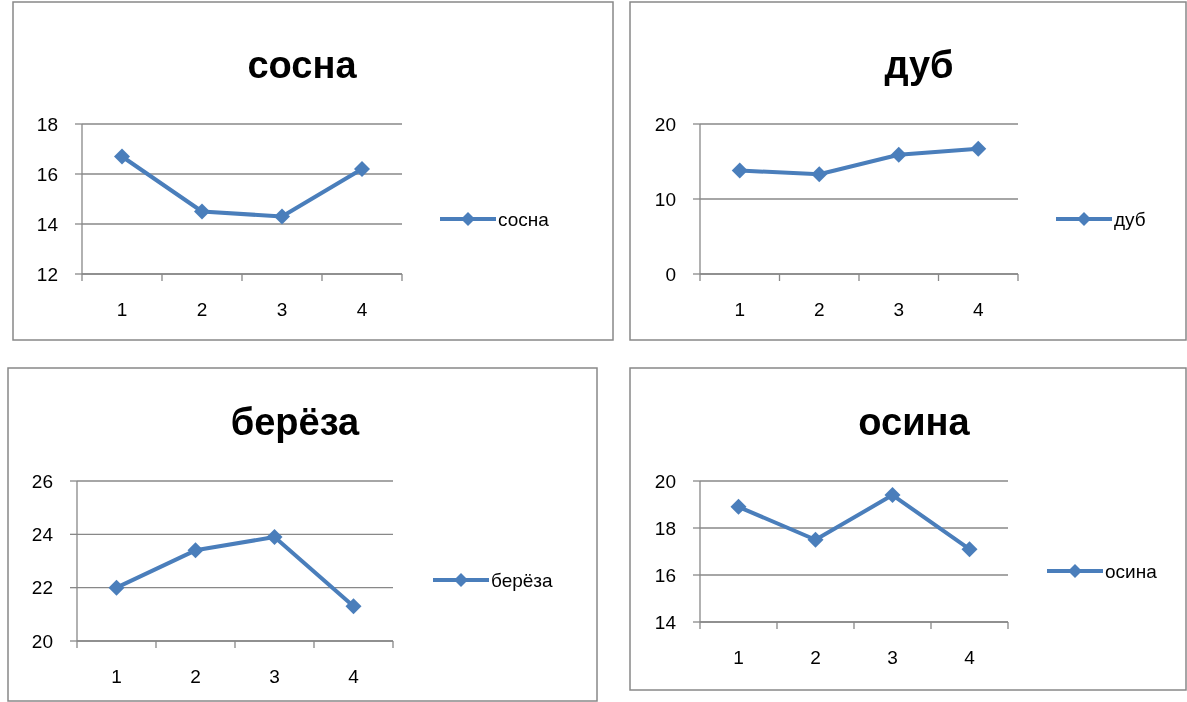  Describe the element at coordinates (1131, 571) in the screenshot. I see `legend-label: осина` at that location.